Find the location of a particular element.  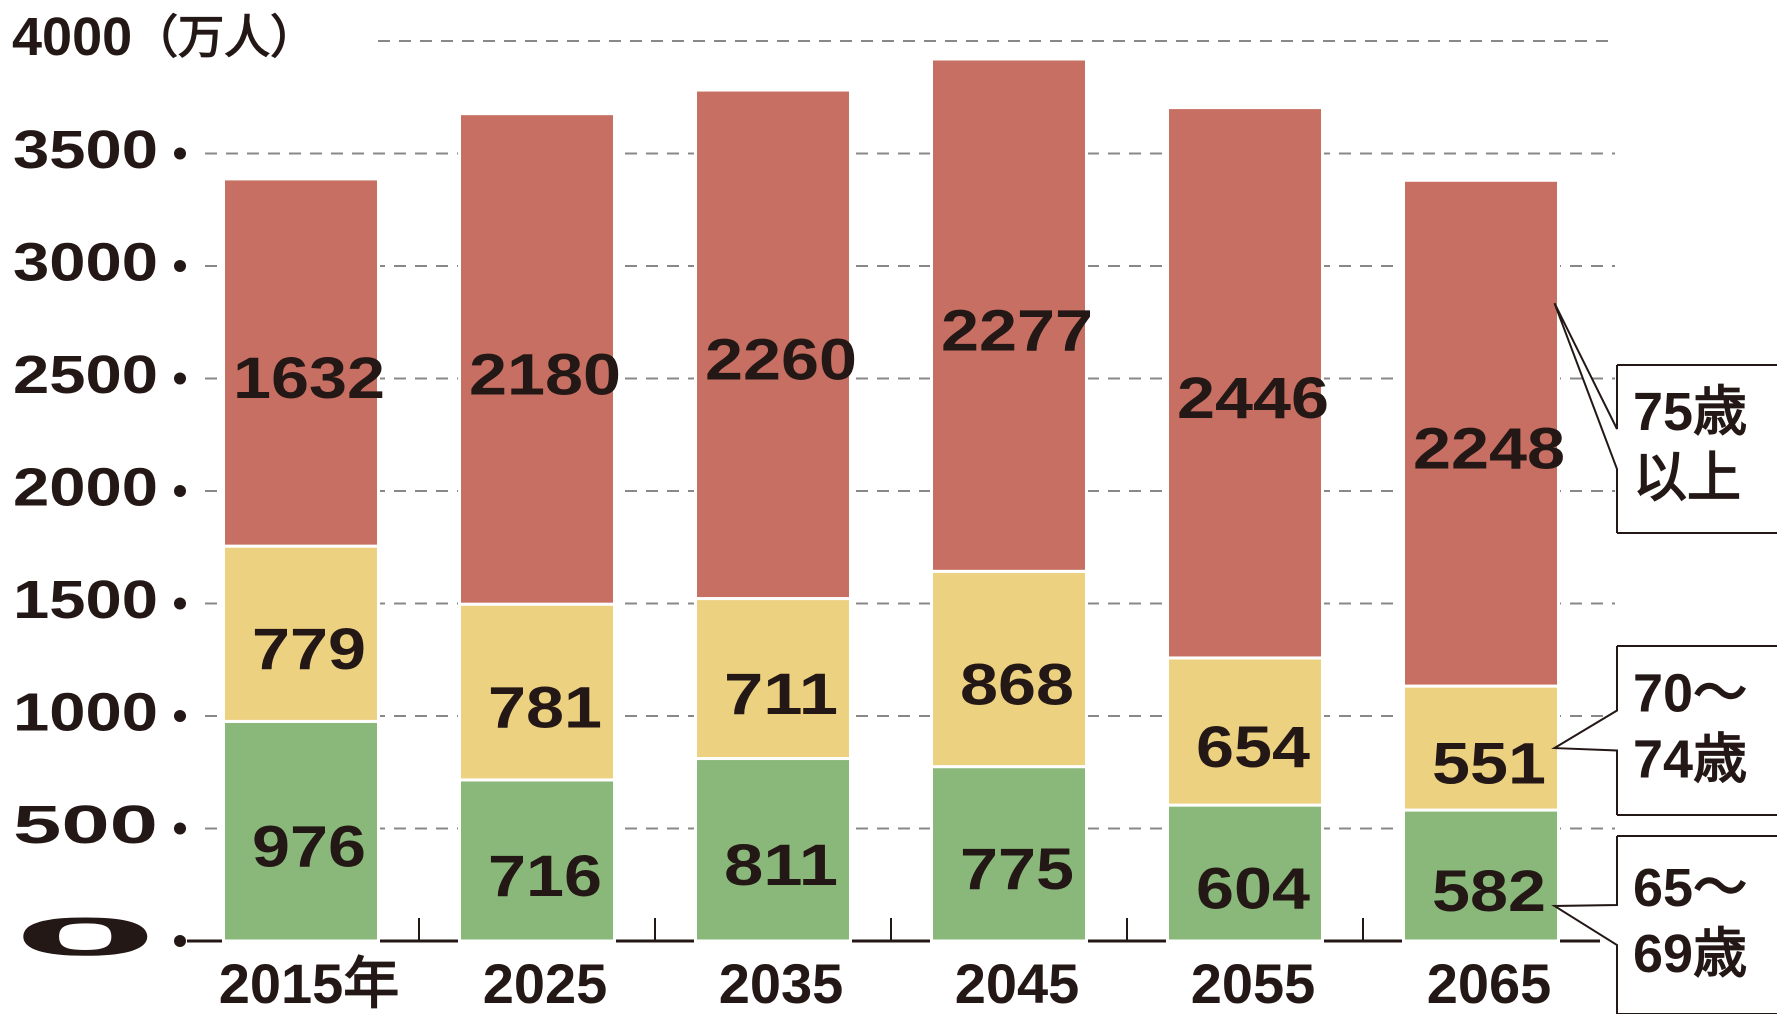

value-label: 811 is located at coordinates (781, 865).